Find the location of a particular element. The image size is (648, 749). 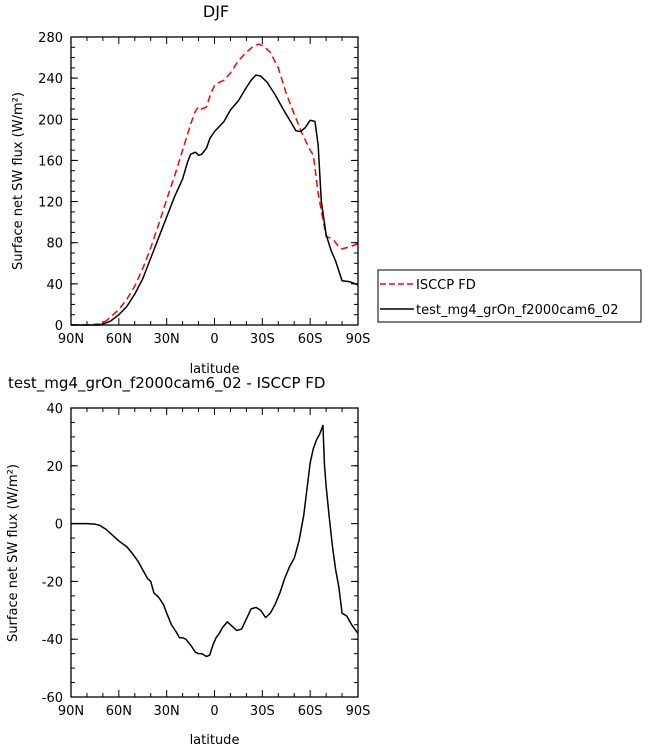

top-y-axis-label: Surface net SW flux (W/m²) is located at coordinates (18, 181).